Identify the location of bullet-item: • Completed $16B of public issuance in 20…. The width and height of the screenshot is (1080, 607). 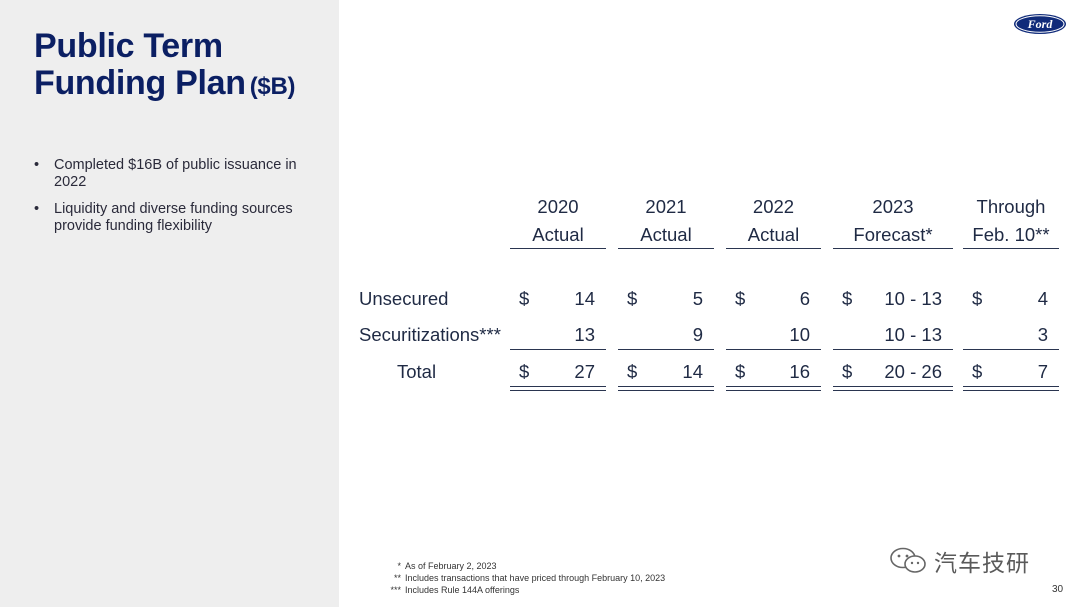
(179, 174).